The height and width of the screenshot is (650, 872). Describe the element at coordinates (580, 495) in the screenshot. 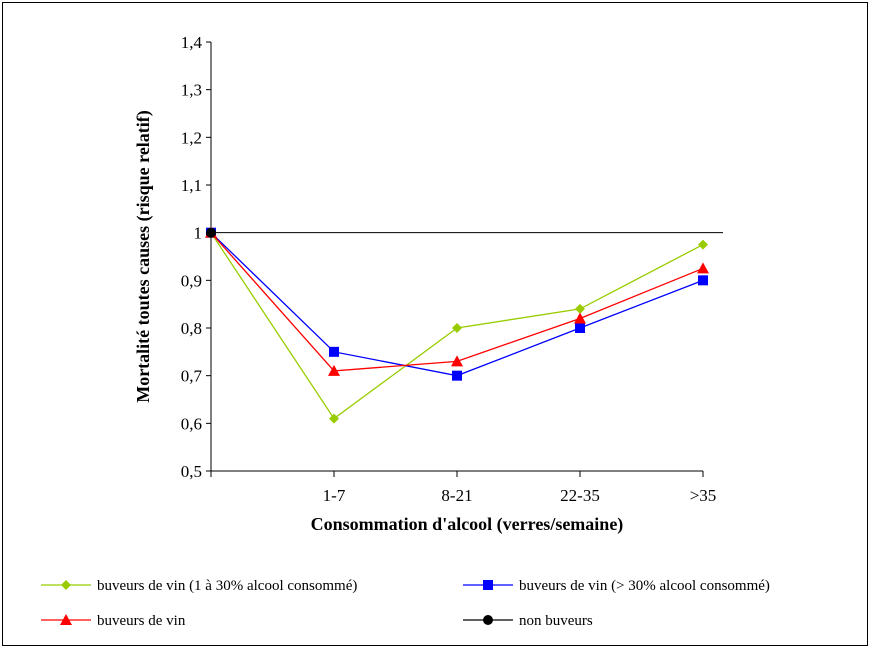

I see `x-tick-label: 22-35` at that location.